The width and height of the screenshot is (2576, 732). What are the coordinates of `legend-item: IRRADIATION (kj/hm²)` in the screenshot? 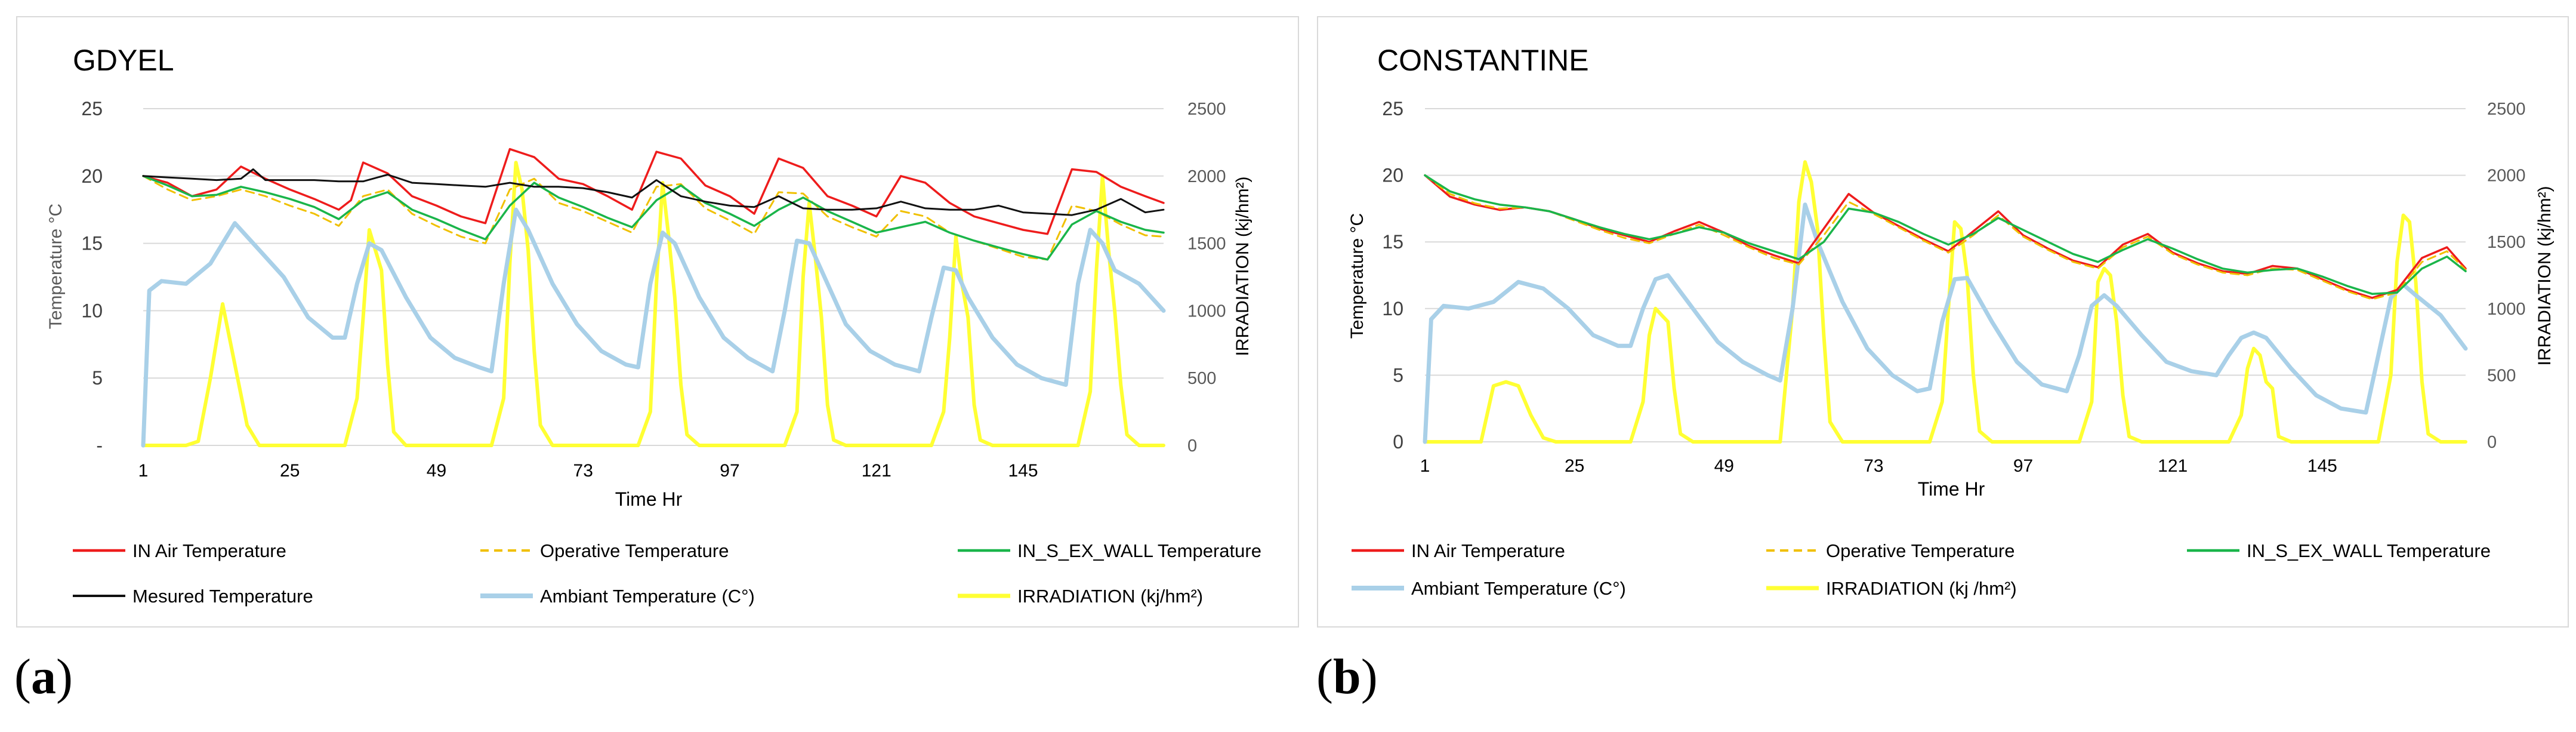 It's located at (1080, 596).